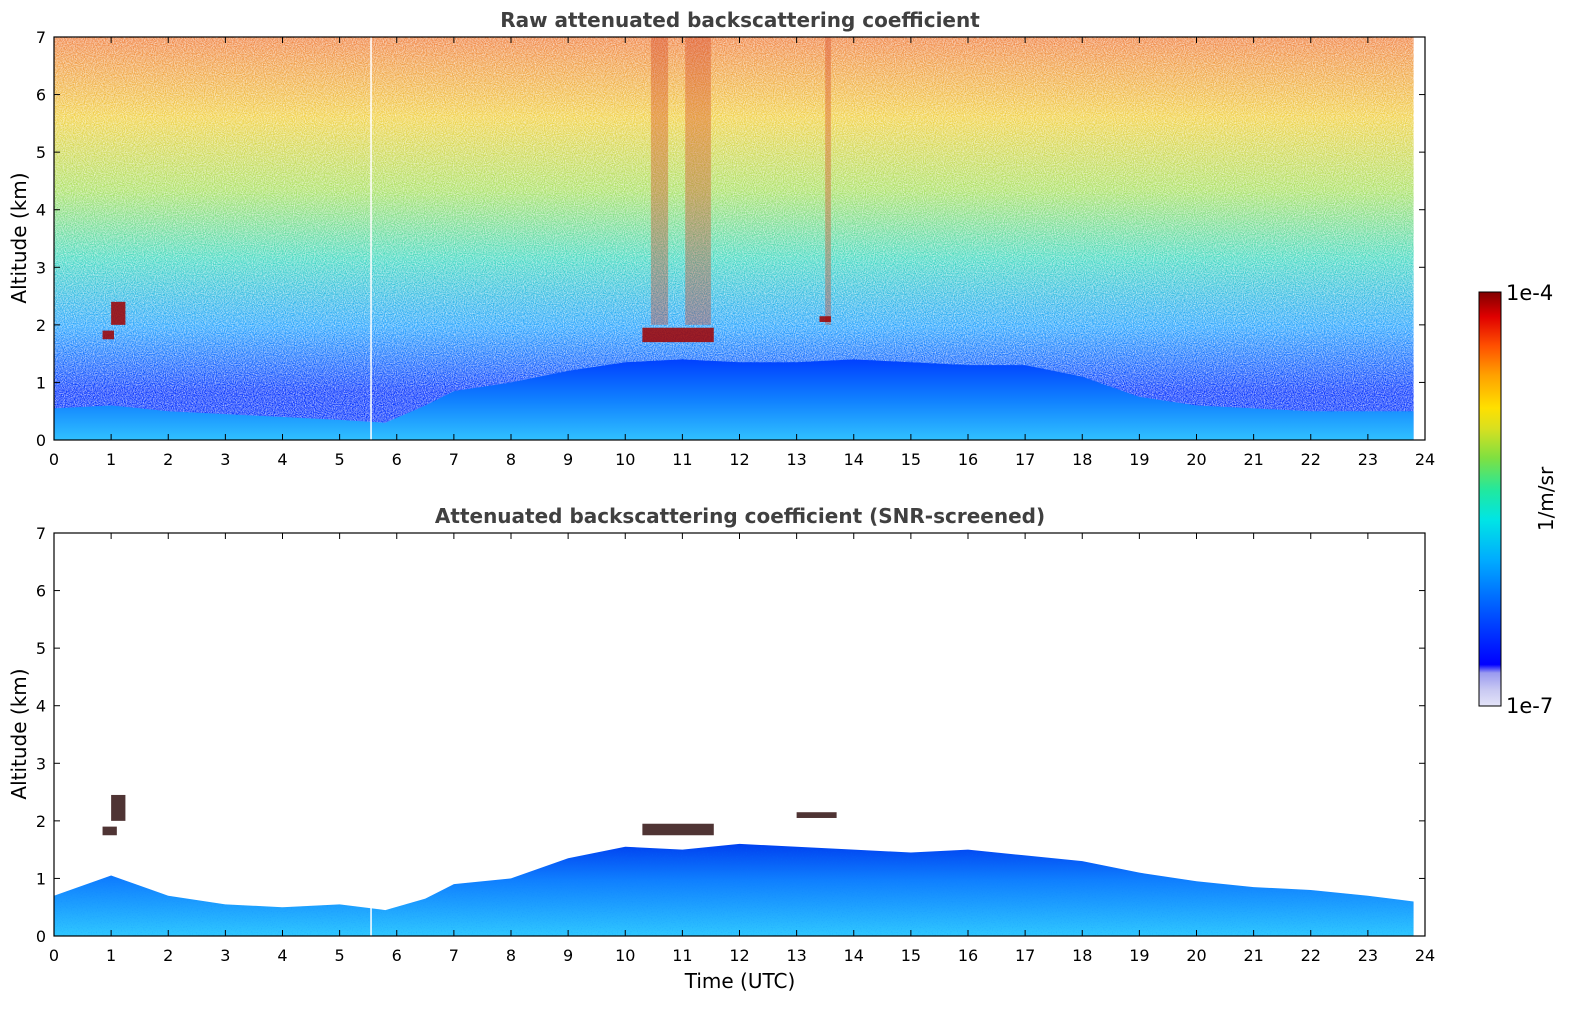  I want to click on screened-heatmap-area, so click(734, 865).